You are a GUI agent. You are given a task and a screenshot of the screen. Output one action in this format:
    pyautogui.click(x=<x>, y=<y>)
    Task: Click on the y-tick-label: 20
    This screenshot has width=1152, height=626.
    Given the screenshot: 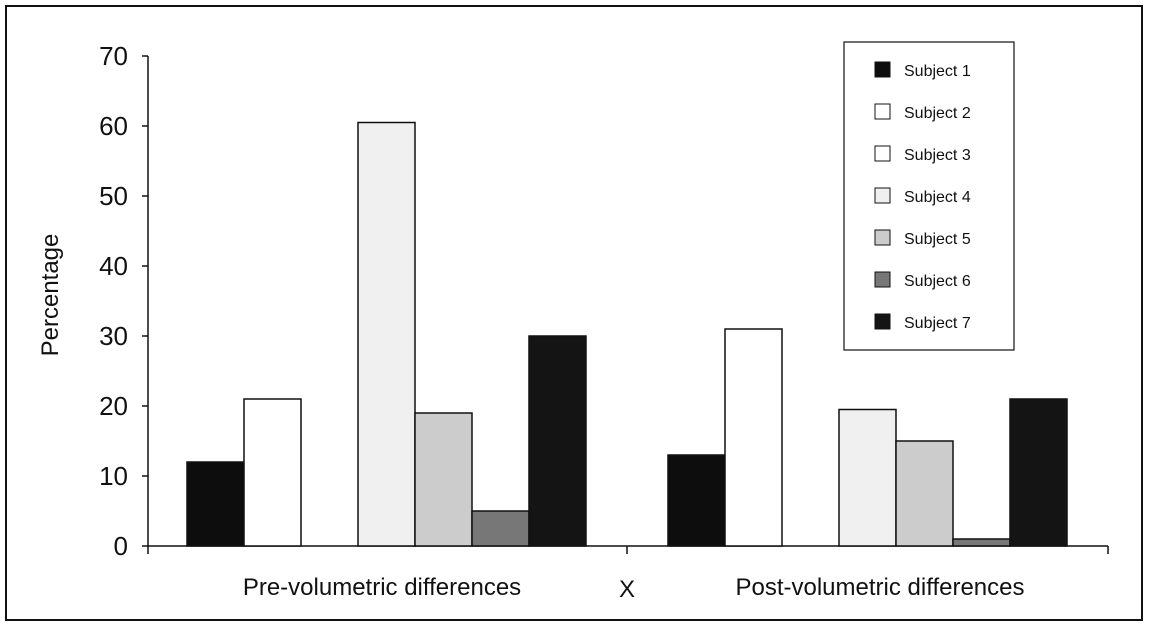 What is the action you would take?
    pyautogui.click(x=113, y=406)
    